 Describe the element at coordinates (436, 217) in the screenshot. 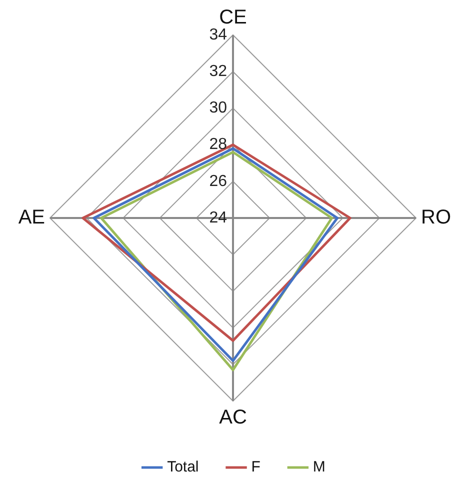

I see `spoke-label: RO` at that location.